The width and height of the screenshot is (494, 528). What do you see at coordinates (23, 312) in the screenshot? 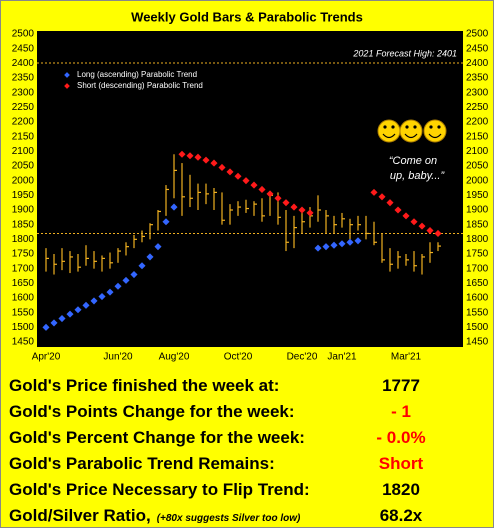
I see `y-tick-label: 1550` at bounding box center [23, 312].